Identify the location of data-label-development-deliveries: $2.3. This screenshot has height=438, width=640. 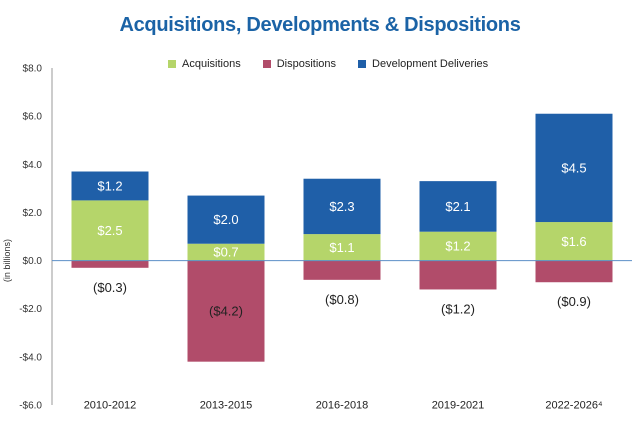
(341, 206).